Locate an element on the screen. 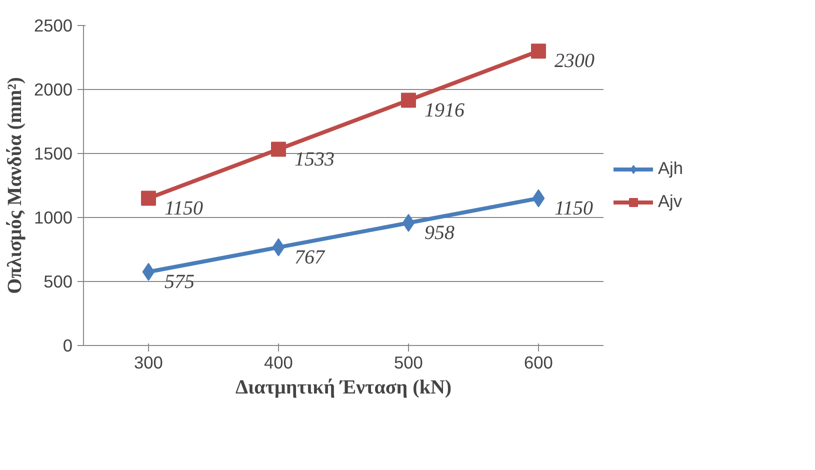 The height and width of the screenshot is (470, 815). y-tick-label: 1000 is located at coordinates (53, 218).